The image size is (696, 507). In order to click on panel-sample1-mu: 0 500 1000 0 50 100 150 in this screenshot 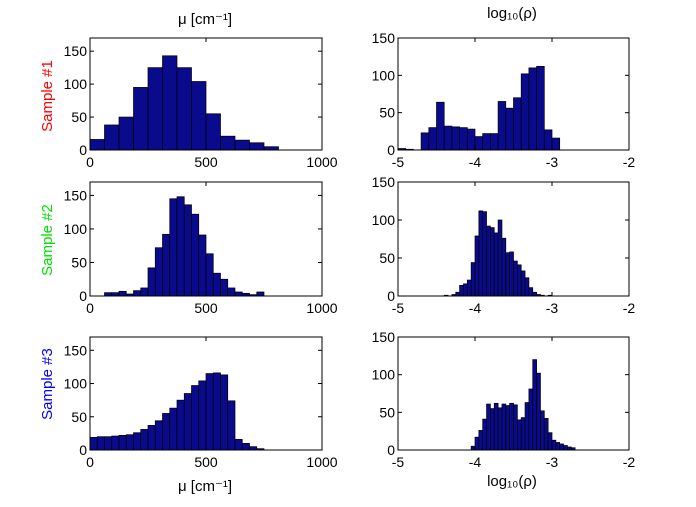, I will do `click(201, 103)`.